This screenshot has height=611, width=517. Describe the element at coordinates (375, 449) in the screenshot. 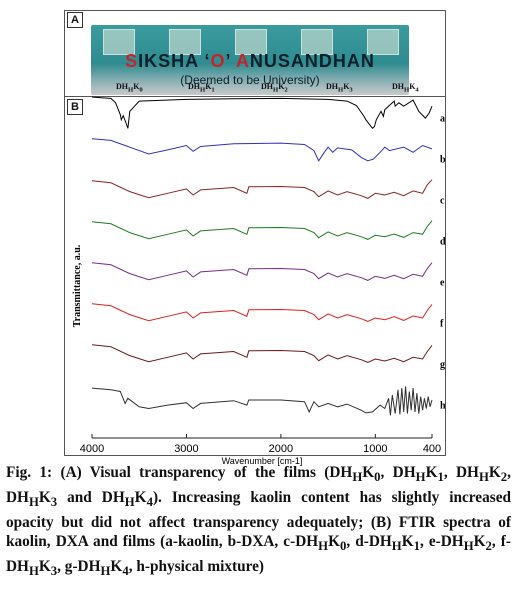

I see `x-tick-label: 1000` at that location.